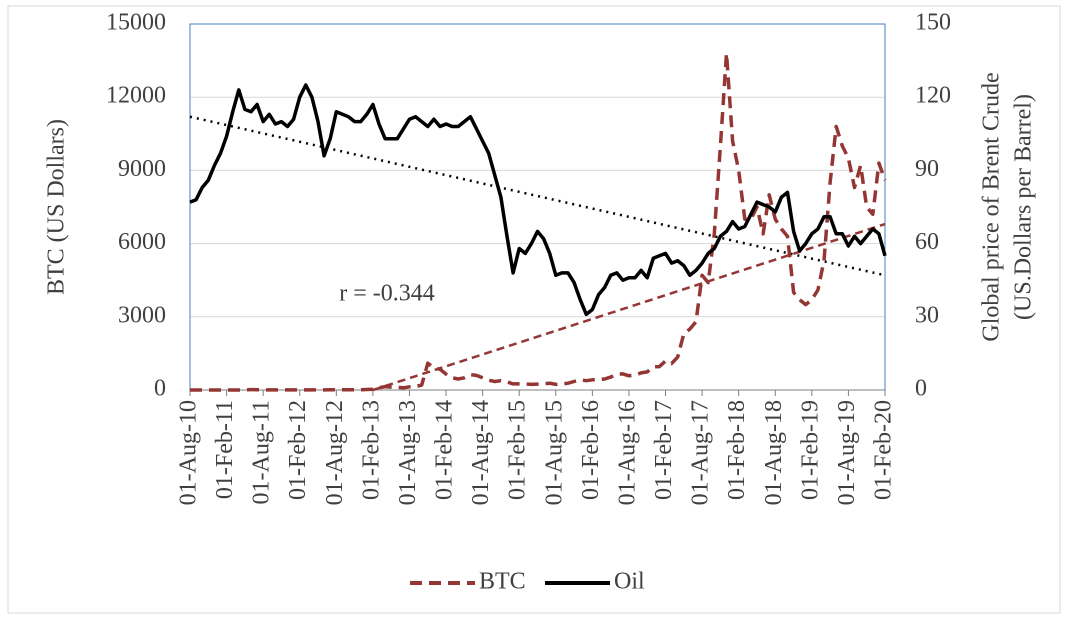 This screenshot has width=1067, height=619. I want to click on x-tick-label: 01-Feb-16, so click(591, 450).